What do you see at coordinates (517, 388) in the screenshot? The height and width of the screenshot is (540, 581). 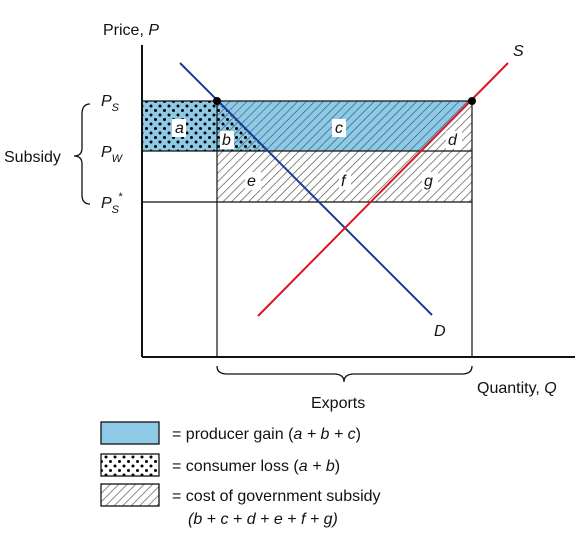 I see `x-axis-label: Quantity, Q` at bounding box center [517, 388].